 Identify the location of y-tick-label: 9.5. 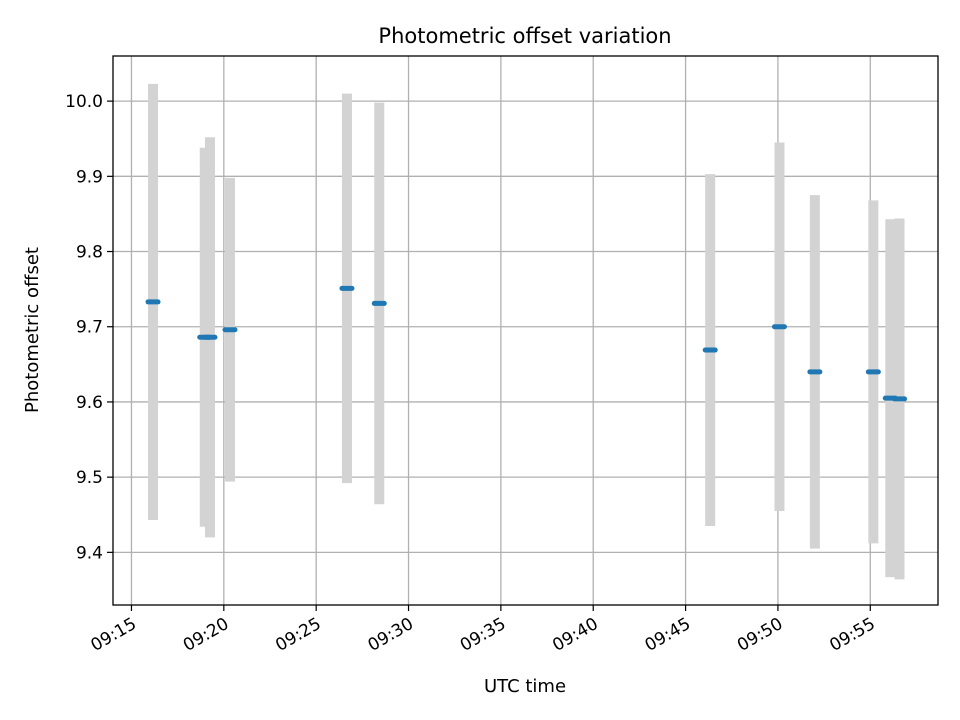
(89, 478).